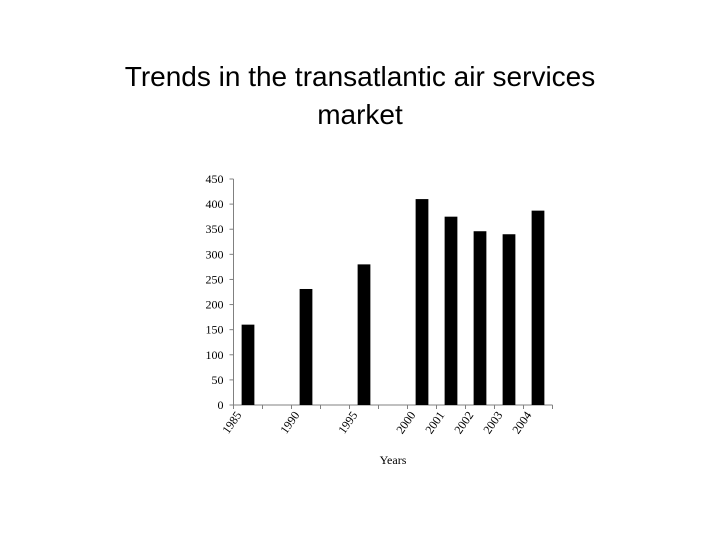 This screenshot has width=720, height=540. Describe the element at coordinates (221, 405) in the screenshot. I see `y-tick-label: 0` at that location.